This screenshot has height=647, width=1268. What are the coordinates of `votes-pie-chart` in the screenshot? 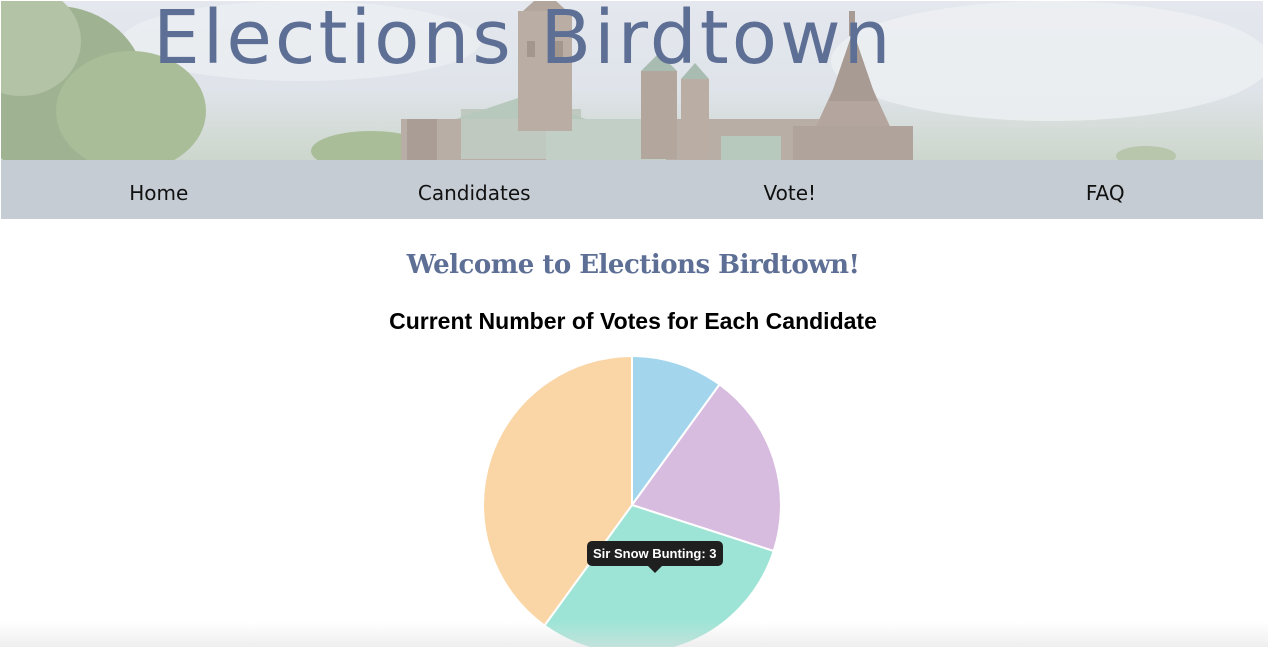 It's located at (632, 500).